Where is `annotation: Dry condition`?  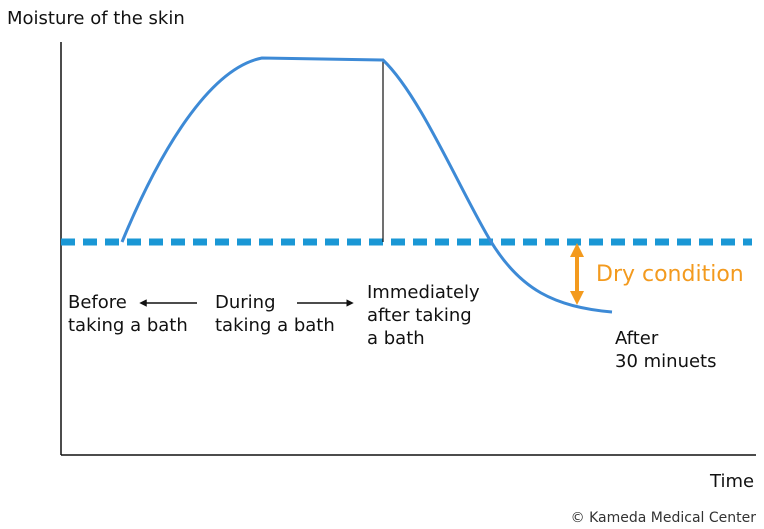
annotation: Dry condition is located at coordinates (670, 274).